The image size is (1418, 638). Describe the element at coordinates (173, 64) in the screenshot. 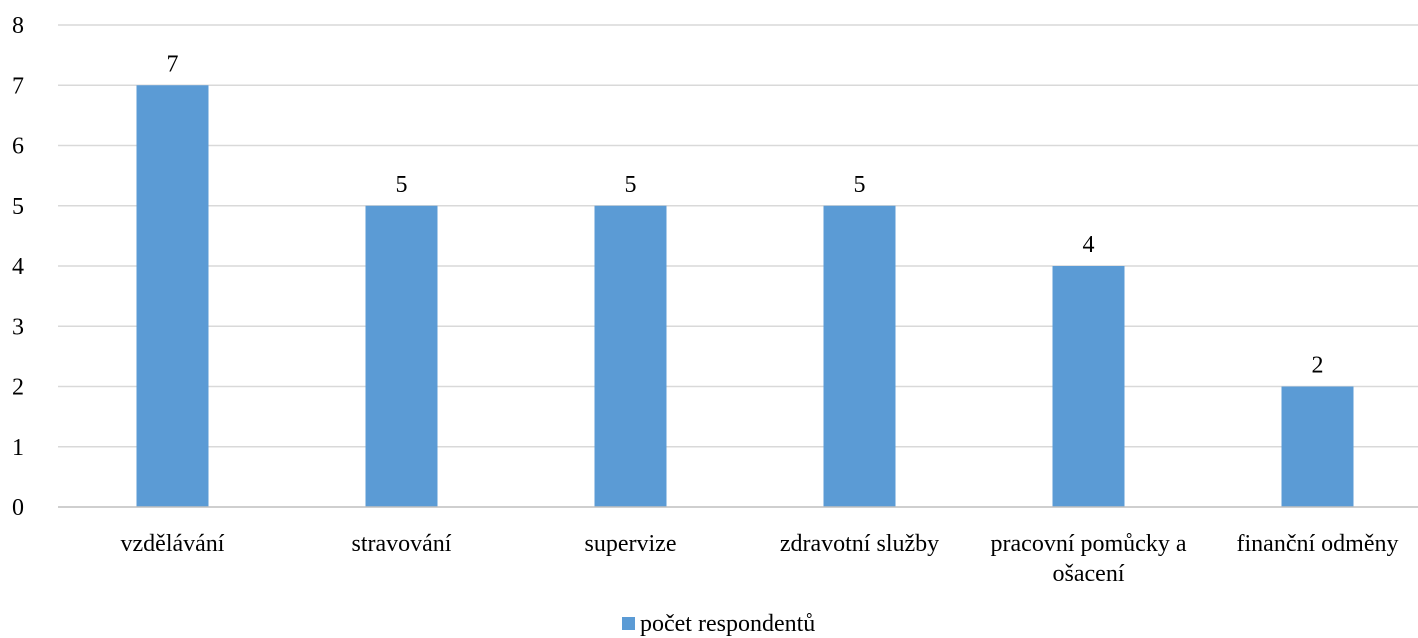

I see `data-label: 7` at that location.